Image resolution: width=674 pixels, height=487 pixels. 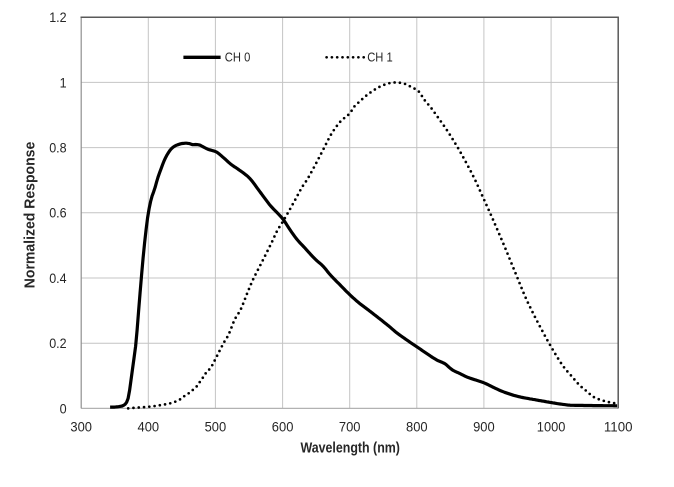 What do you see at coordinates (417, 427) in the screenshot?
I see `svg-text: 800` at bounding box center [417, 427].